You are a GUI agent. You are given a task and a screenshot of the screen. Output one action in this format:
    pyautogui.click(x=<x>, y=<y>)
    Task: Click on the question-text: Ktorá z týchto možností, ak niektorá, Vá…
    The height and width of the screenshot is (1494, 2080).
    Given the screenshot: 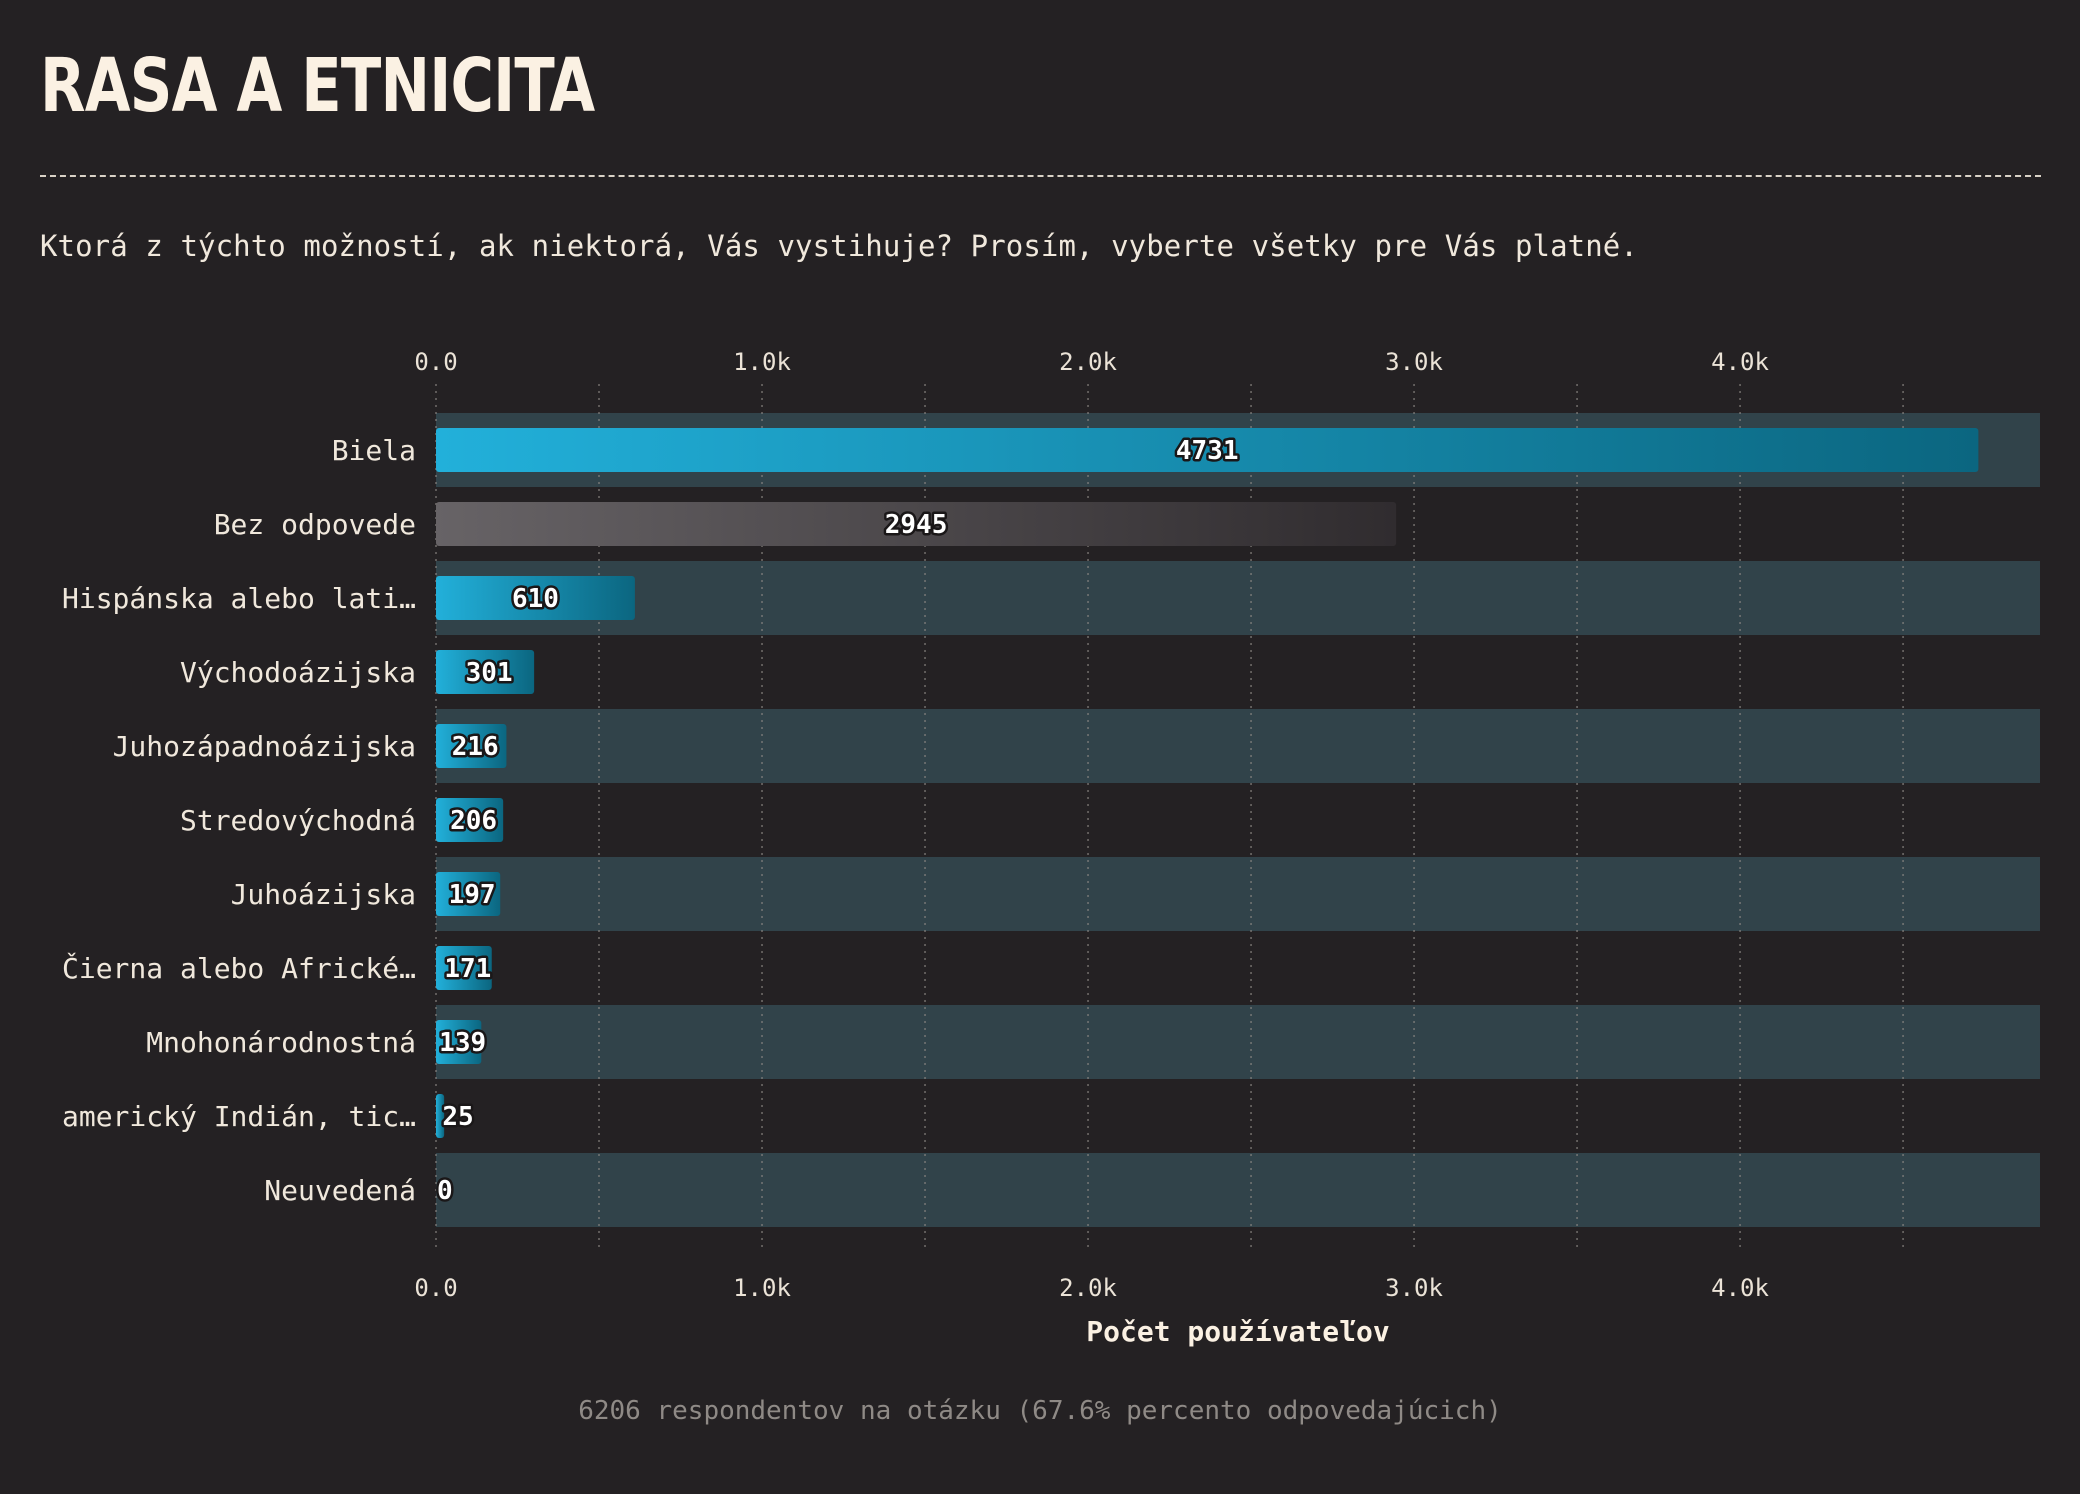 What is the action you would take?
    pyautogui.click(x=839, y=246)
    